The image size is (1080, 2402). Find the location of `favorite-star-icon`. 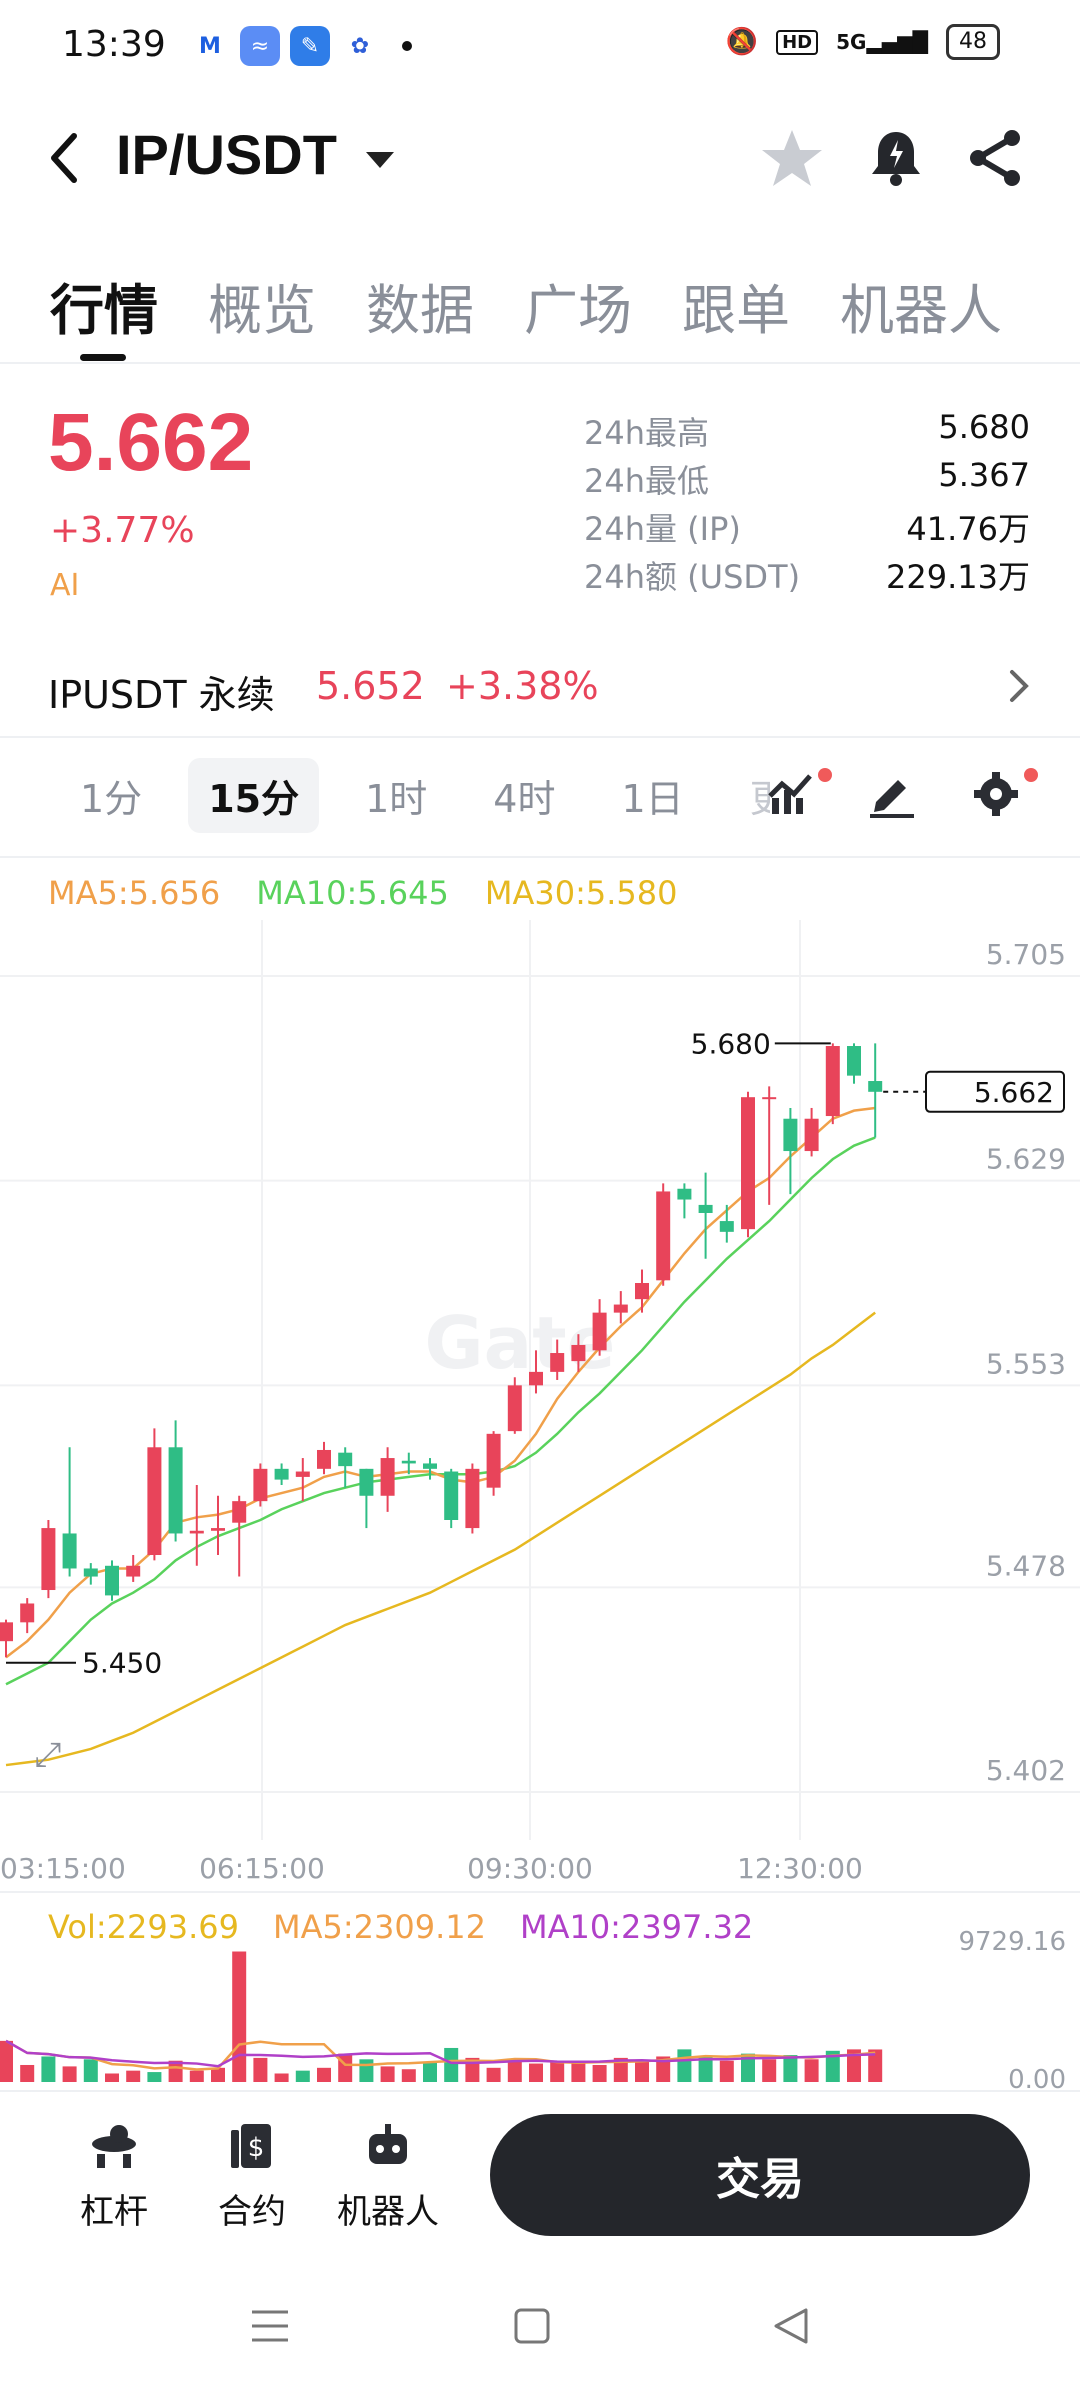

favorite-star-icon is located at coordinates (792, 158).